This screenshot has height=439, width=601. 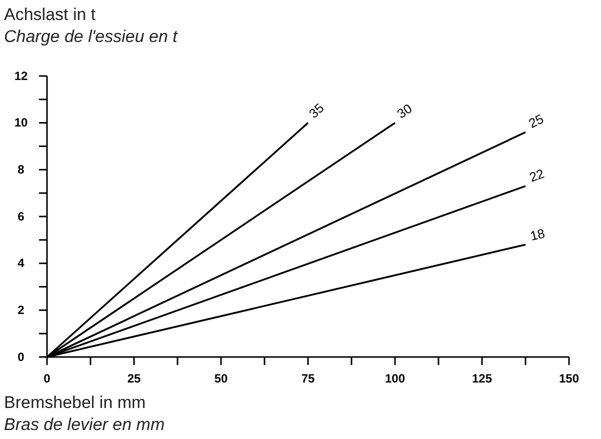 I want to click on x-tick-label: 50, so click(x=221, y=378).